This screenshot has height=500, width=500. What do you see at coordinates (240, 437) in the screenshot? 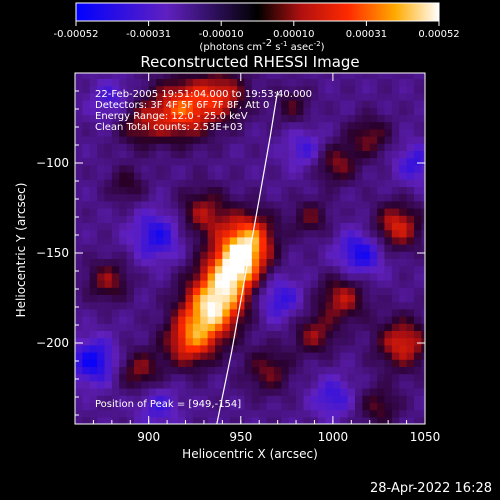
I see `x-tick-label: 950` at bounding box center [240, 437].